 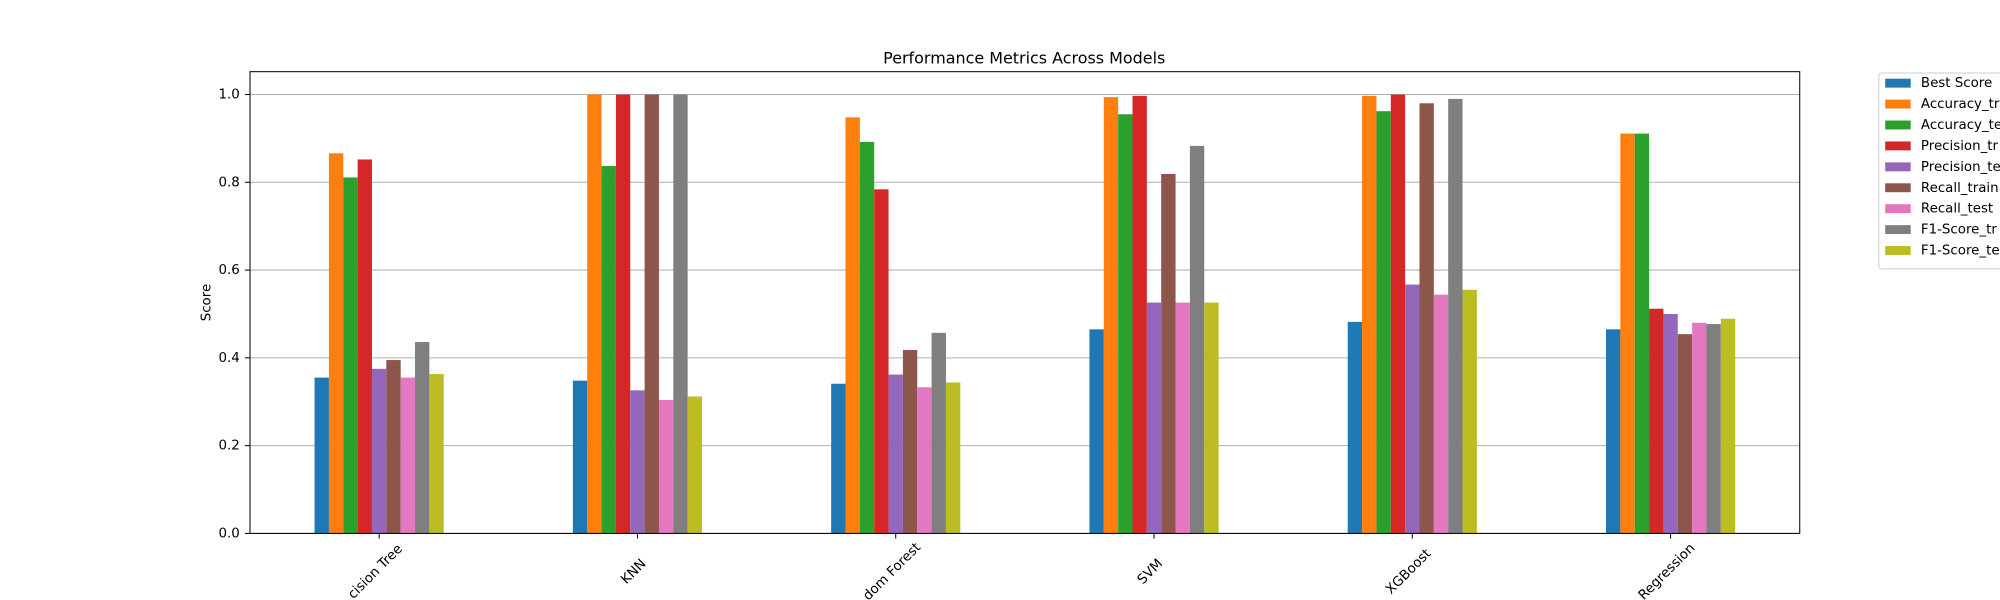 What do you see at coordinates (207, 302) in the screenshot?
I see `y-axis-label: Score` at bounding box center [207, 302].